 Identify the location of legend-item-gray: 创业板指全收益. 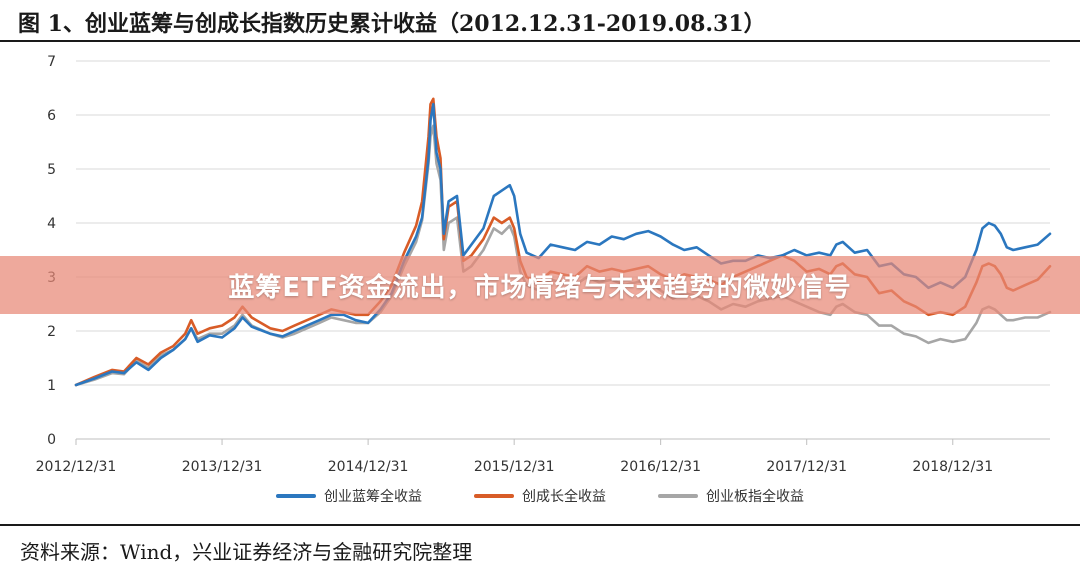
(731, 496).